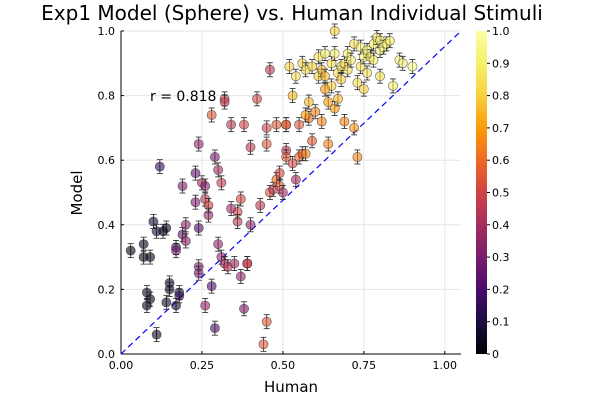 The image size is (600, 400). What do you see at coordinates (495, 354) in the screenshot?
I see `colorbar-tick-label: 0` at bounding box center [495, 354].